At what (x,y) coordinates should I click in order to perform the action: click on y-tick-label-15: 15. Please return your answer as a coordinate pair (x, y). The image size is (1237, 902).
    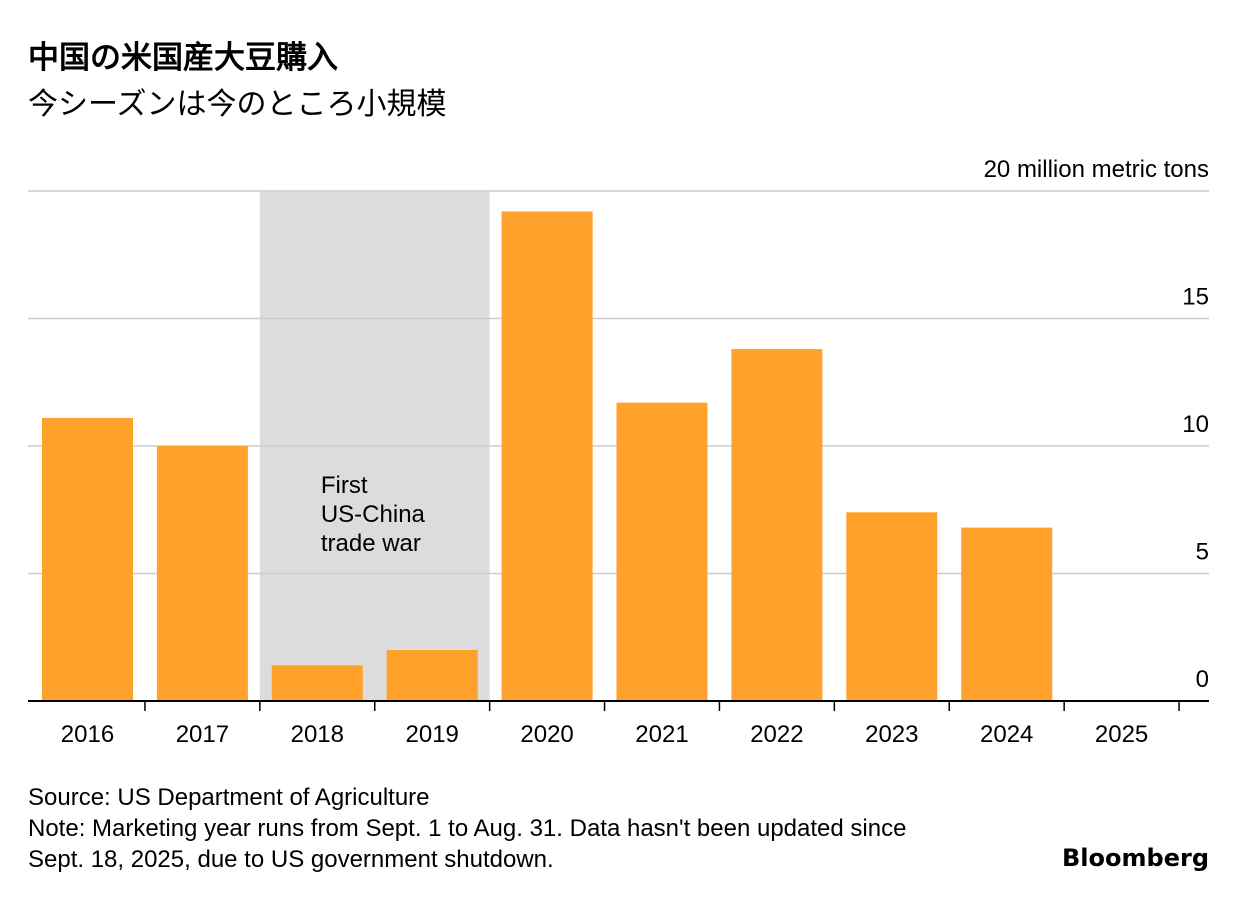
    Looking at the image, I should click on (1195, 297).